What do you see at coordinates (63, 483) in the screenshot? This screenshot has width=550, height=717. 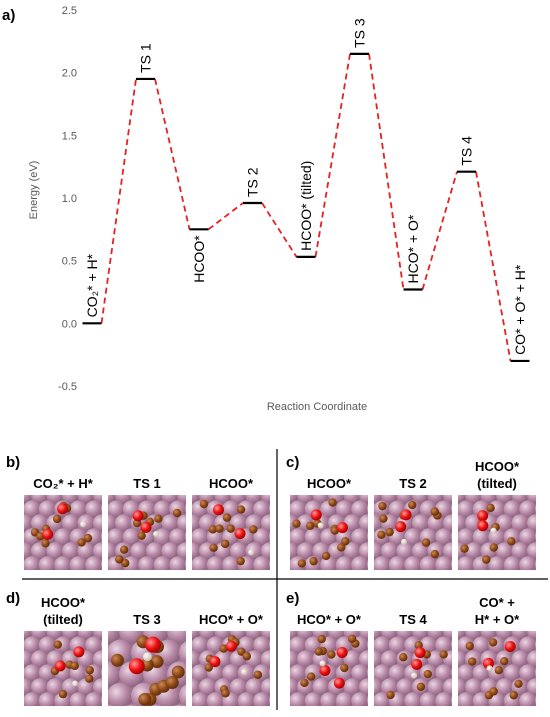 I see `structure-title: CO₂* + H*` at bounding box center [63, 483].